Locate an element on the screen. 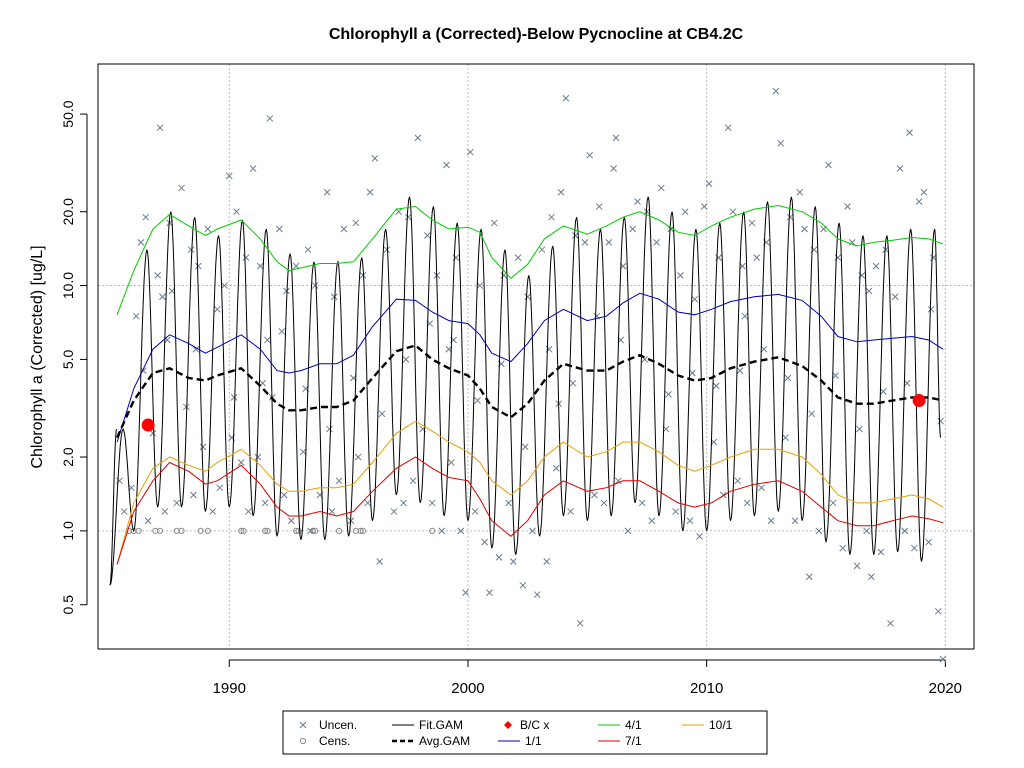  y-tick-label: 2.0 is located at coordinates (68, 457).